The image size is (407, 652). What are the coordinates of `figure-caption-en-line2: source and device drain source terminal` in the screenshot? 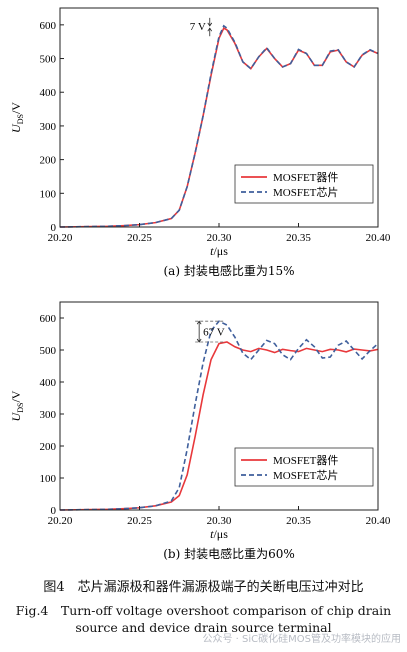 It's located at (203, 627).